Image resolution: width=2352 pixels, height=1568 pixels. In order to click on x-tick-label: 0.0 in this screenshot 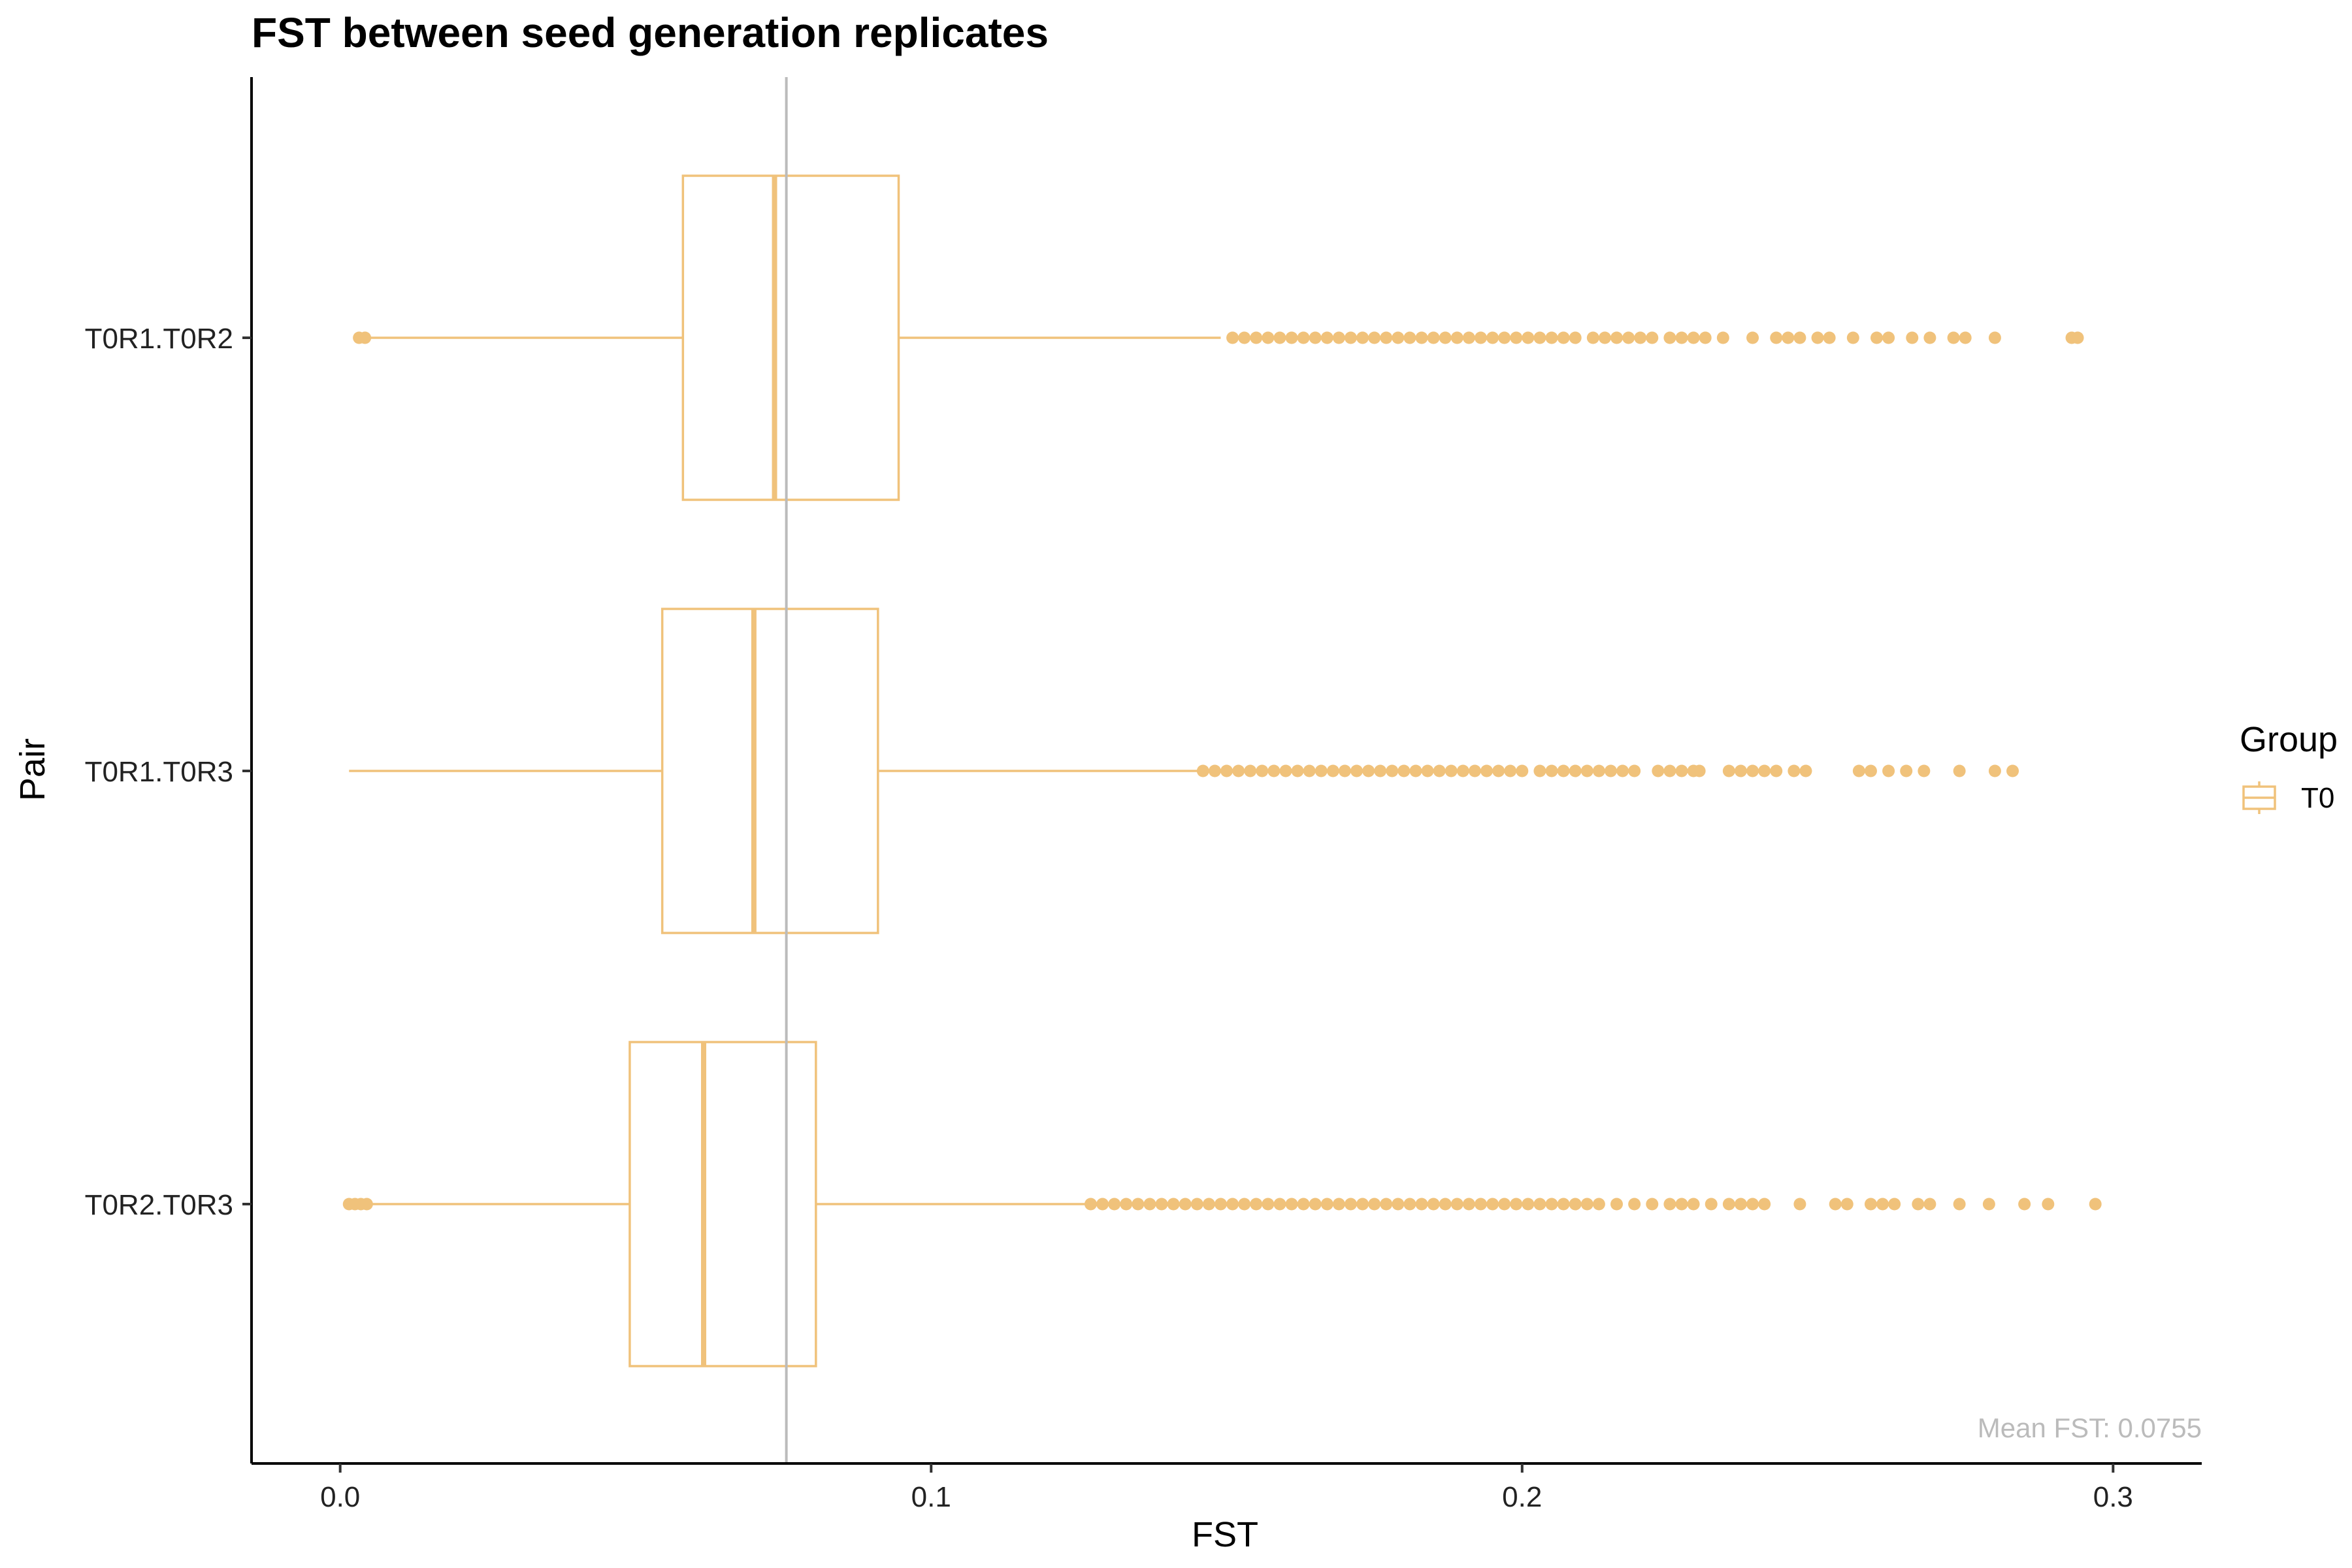, I will do `click(340, 1497)`.